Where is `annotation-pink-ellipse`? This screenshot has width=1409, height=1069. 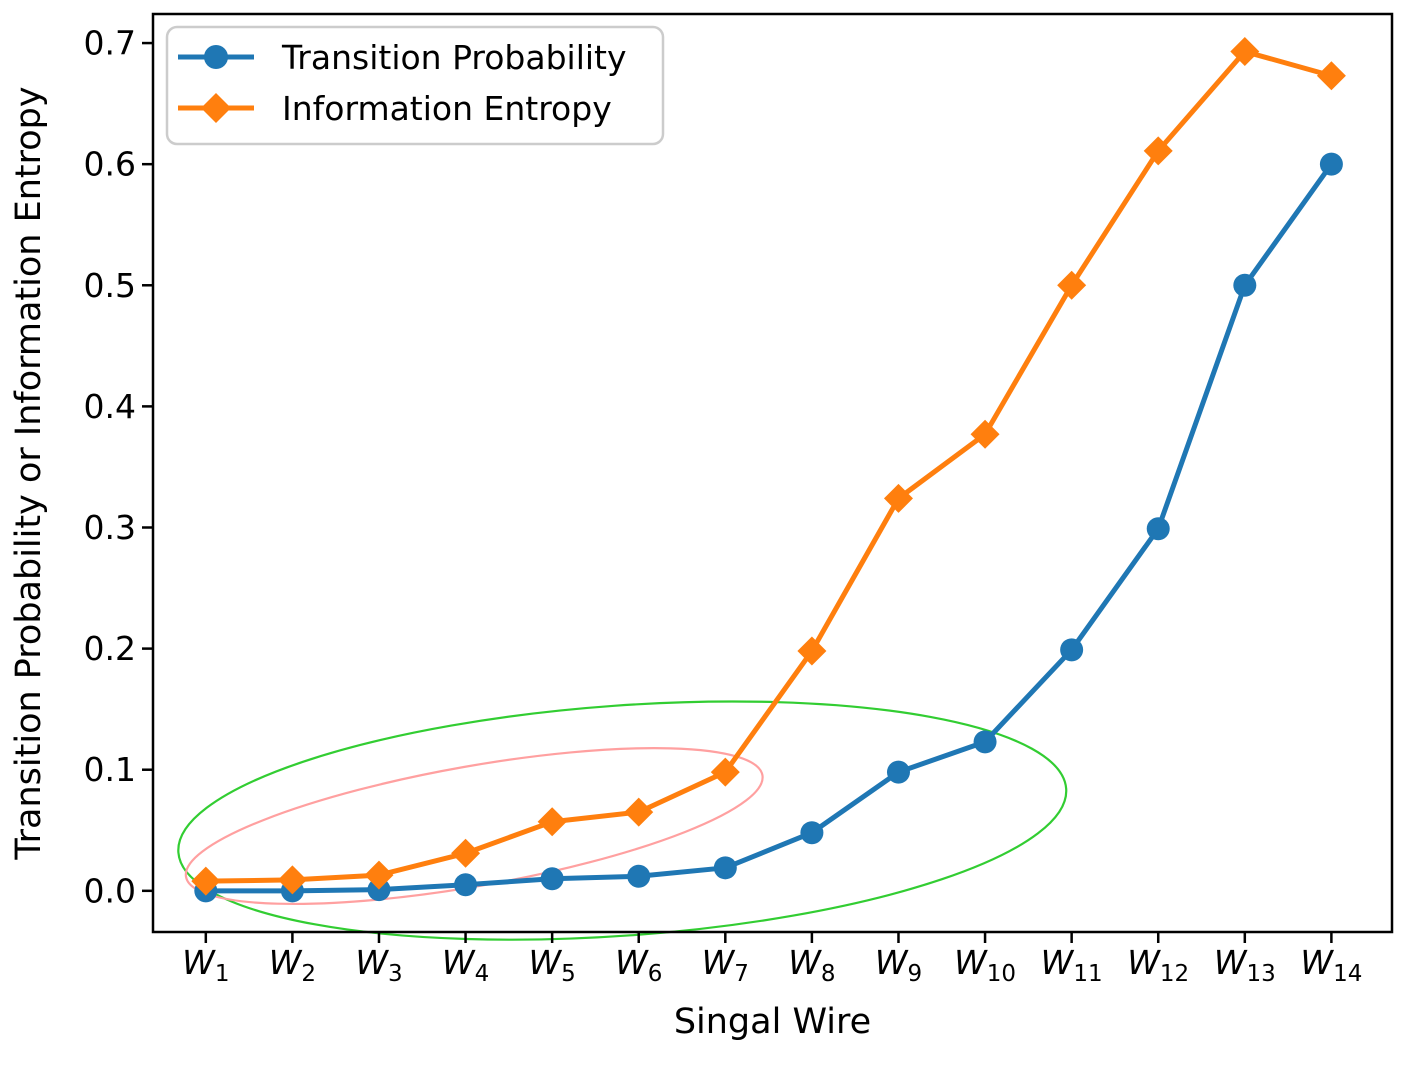 annotation-pink-ellipse is located at coordinates (474, 826).